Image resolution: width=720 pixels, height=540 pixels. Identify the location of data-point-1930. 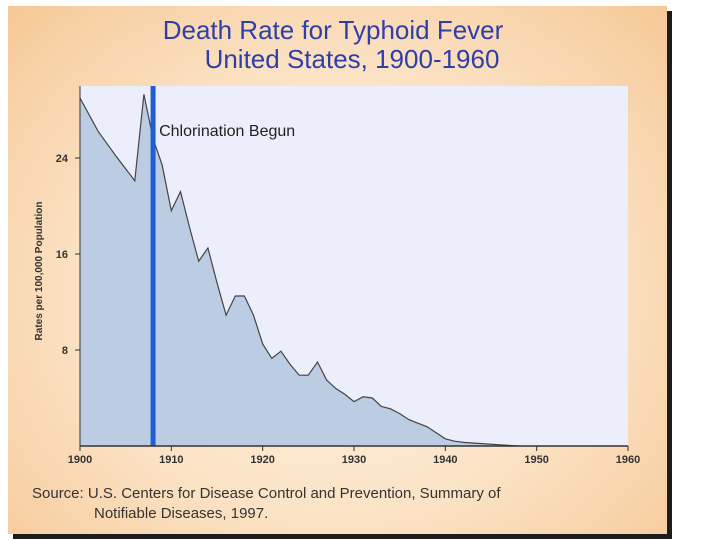
(354, 401).